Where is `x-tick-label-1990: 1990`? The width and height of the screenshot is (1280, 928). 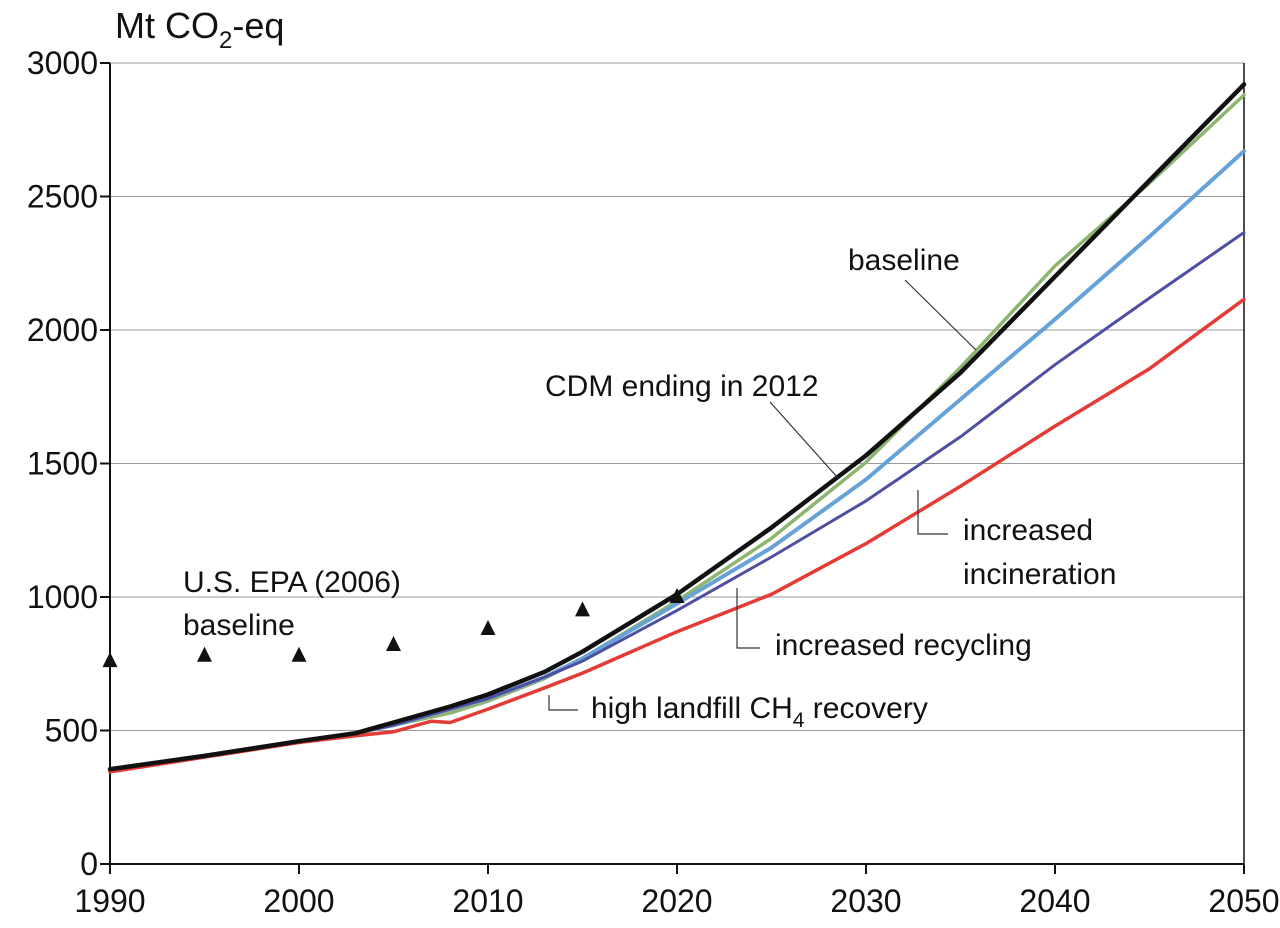 x-tick-label-1990: 1990 is located at coordinates (109, 901).